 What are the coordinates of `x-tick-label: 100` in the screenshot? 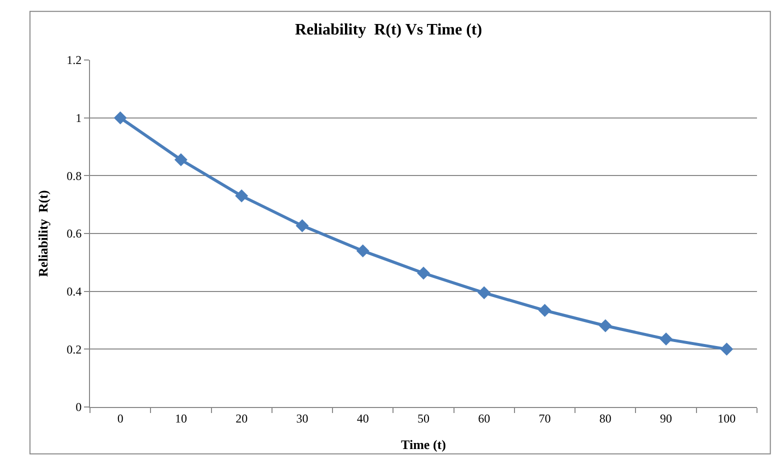 It's located at (727, 418).